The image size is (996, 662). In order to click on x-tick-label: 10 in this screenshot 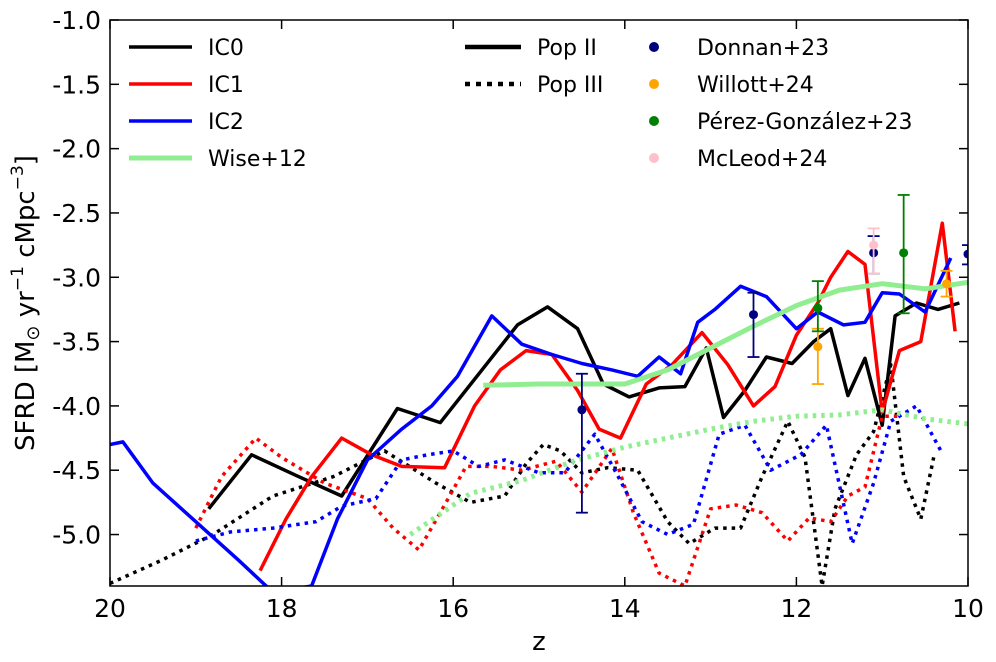, I will do `click(968, 608)`.